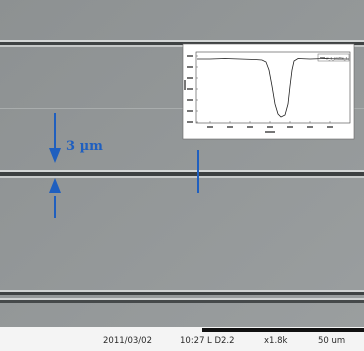 The height and width of the screenshot is (351, 364). What do you see at coordinates (127, 341) in the screenshot?
I see `acquisition-date: 2011/03/02` at bounding box center [127, 341].